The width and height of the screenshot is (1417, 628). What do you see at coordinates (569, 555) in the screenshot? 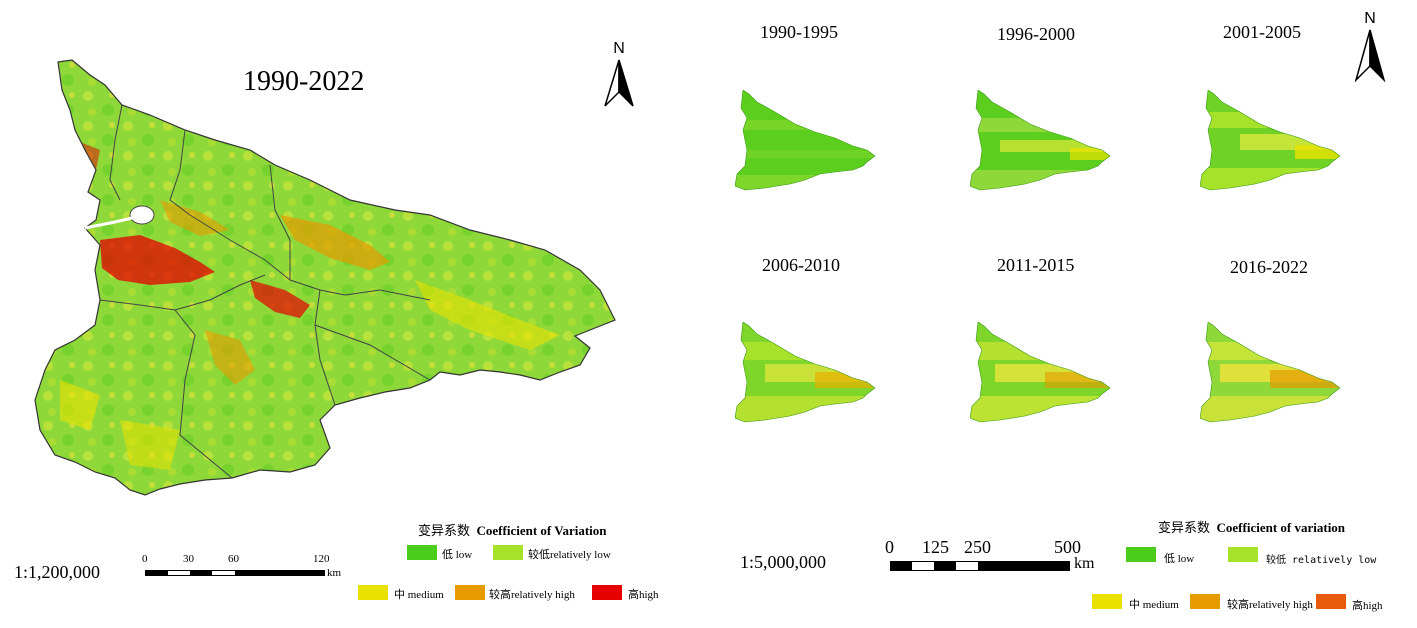
I see `legend-label-relatively-low: 较低relatively low` at bounding box center [569, 555].